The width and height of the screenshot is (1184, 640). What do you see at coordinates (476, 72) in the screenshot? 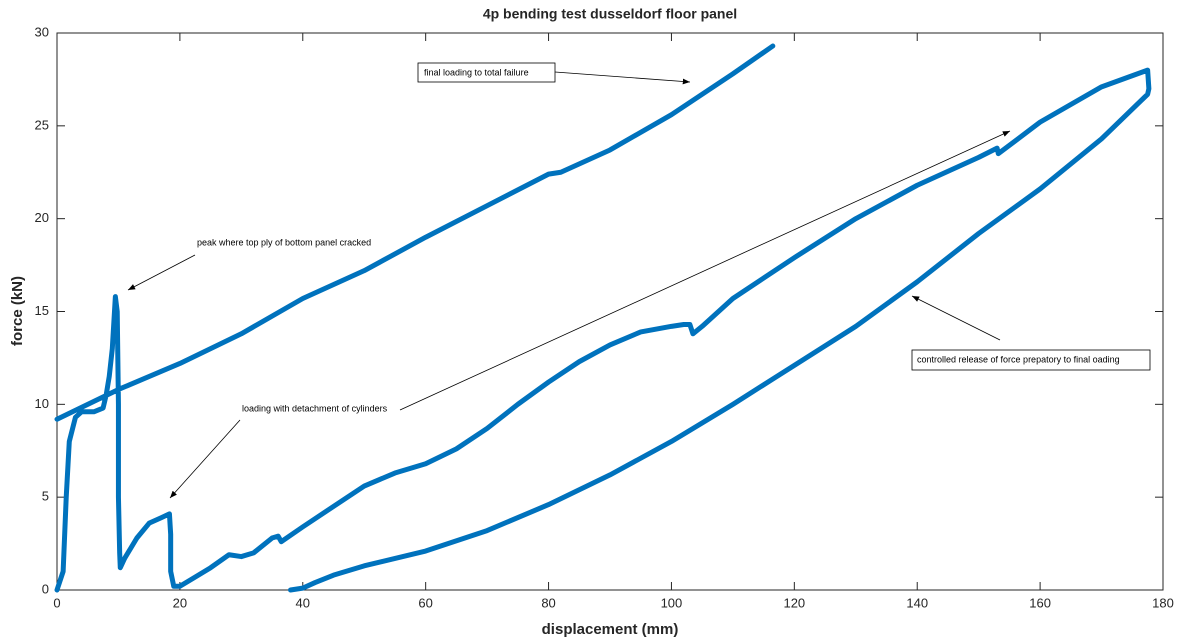
I see `annotation: final loading to total failure` at bounding box center [476, 72].